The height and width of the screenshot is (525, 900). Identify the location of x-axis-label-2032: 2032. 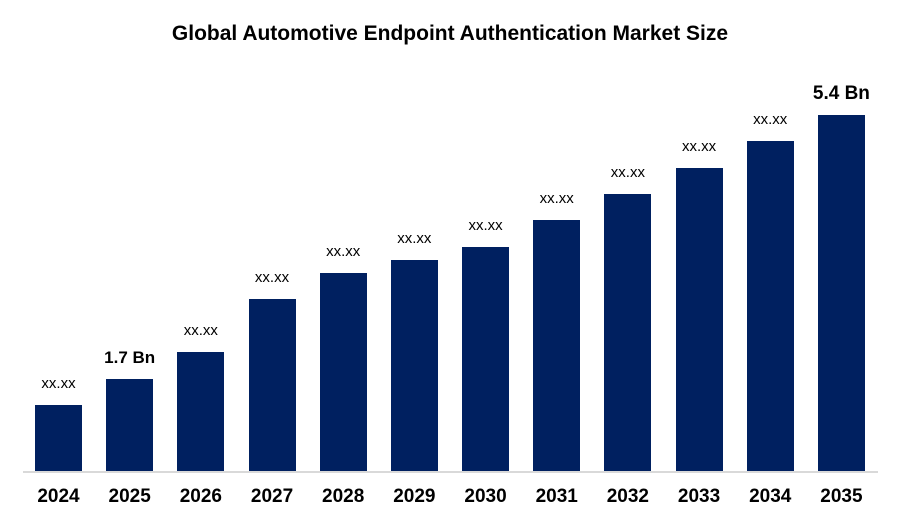
(628, 496).